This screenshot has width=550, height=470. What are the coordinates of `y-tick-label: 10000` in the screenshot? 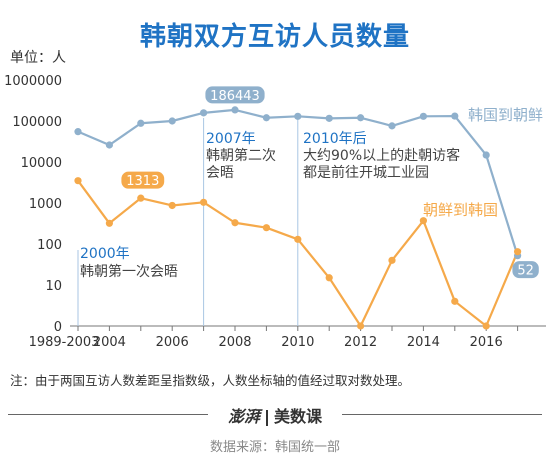 It's located at (41, 163).